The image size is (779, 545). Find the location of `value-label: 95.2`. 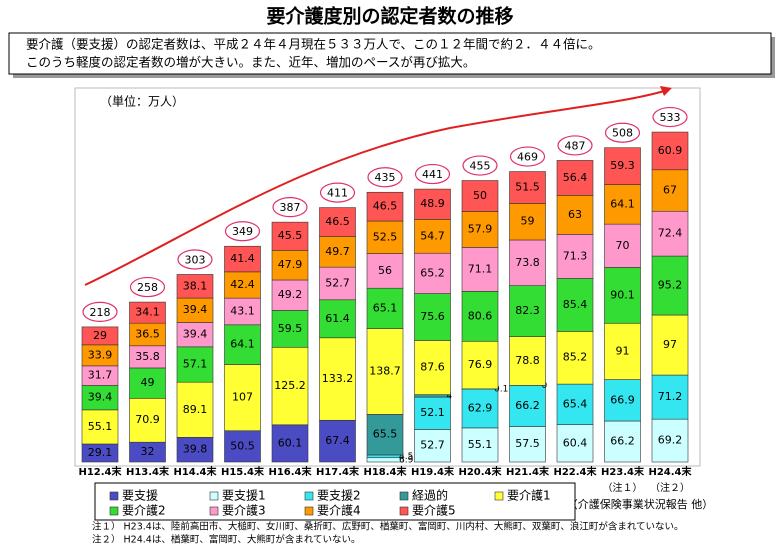

value-label: 95.2 is located at coordinates (670, 285).